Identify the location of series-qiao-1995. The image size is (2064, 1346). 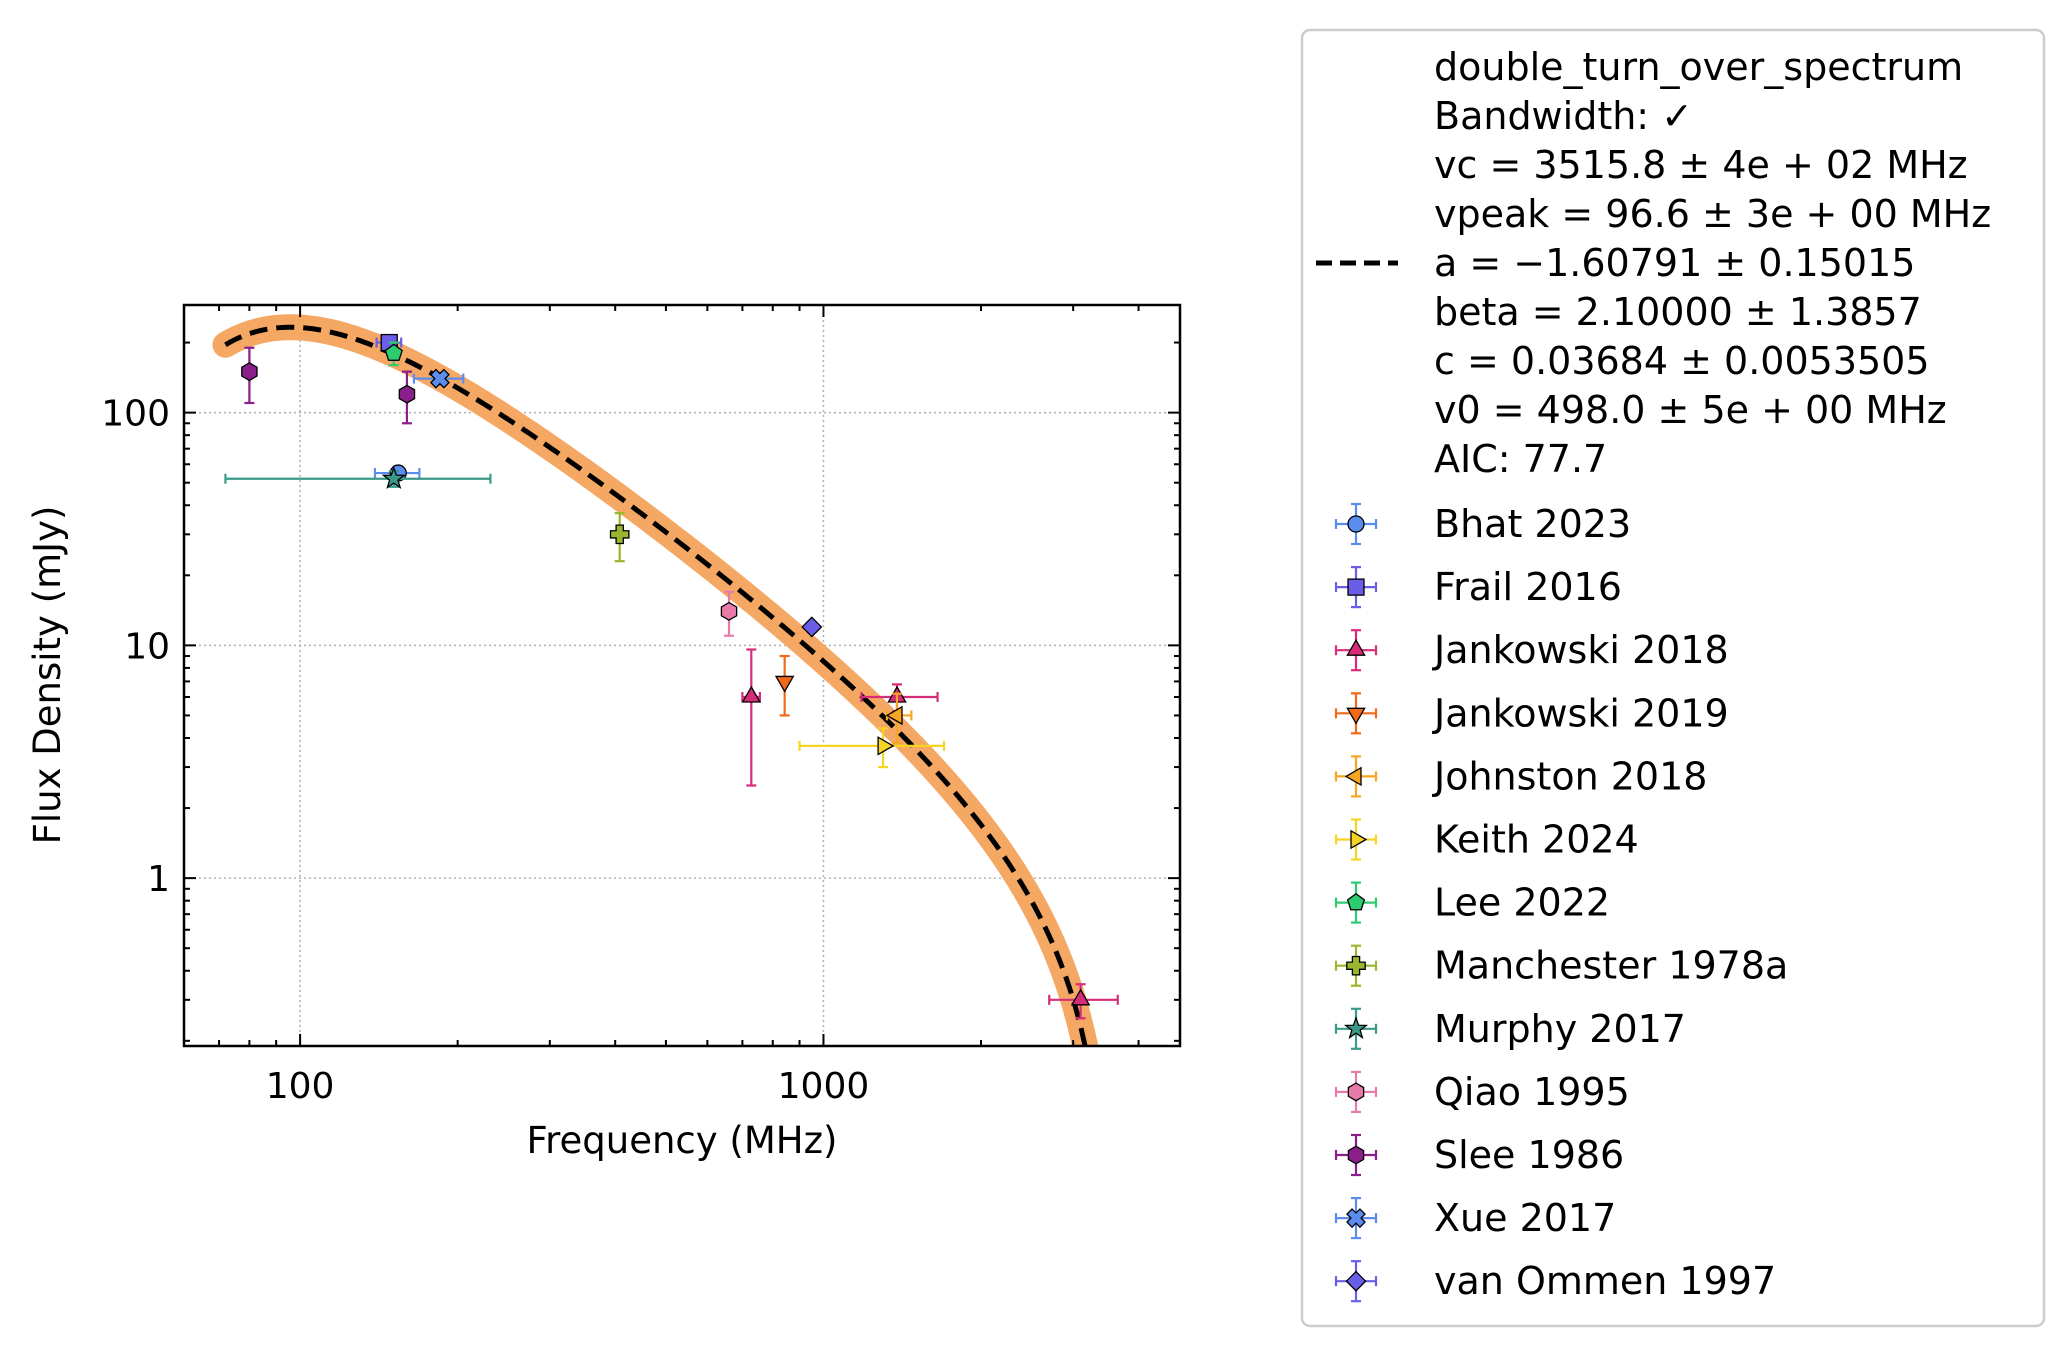
(729, 613).